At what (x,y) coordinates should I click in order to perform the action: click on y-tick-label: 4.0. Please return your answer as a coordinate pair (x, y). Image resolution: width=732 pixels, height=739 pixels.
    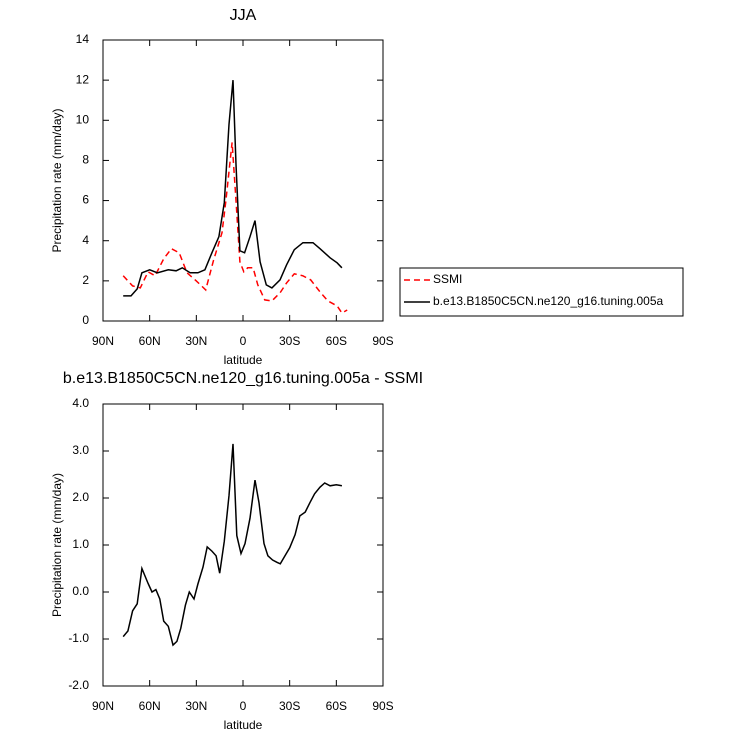
    Looking at the image, I should click on (80, 403).